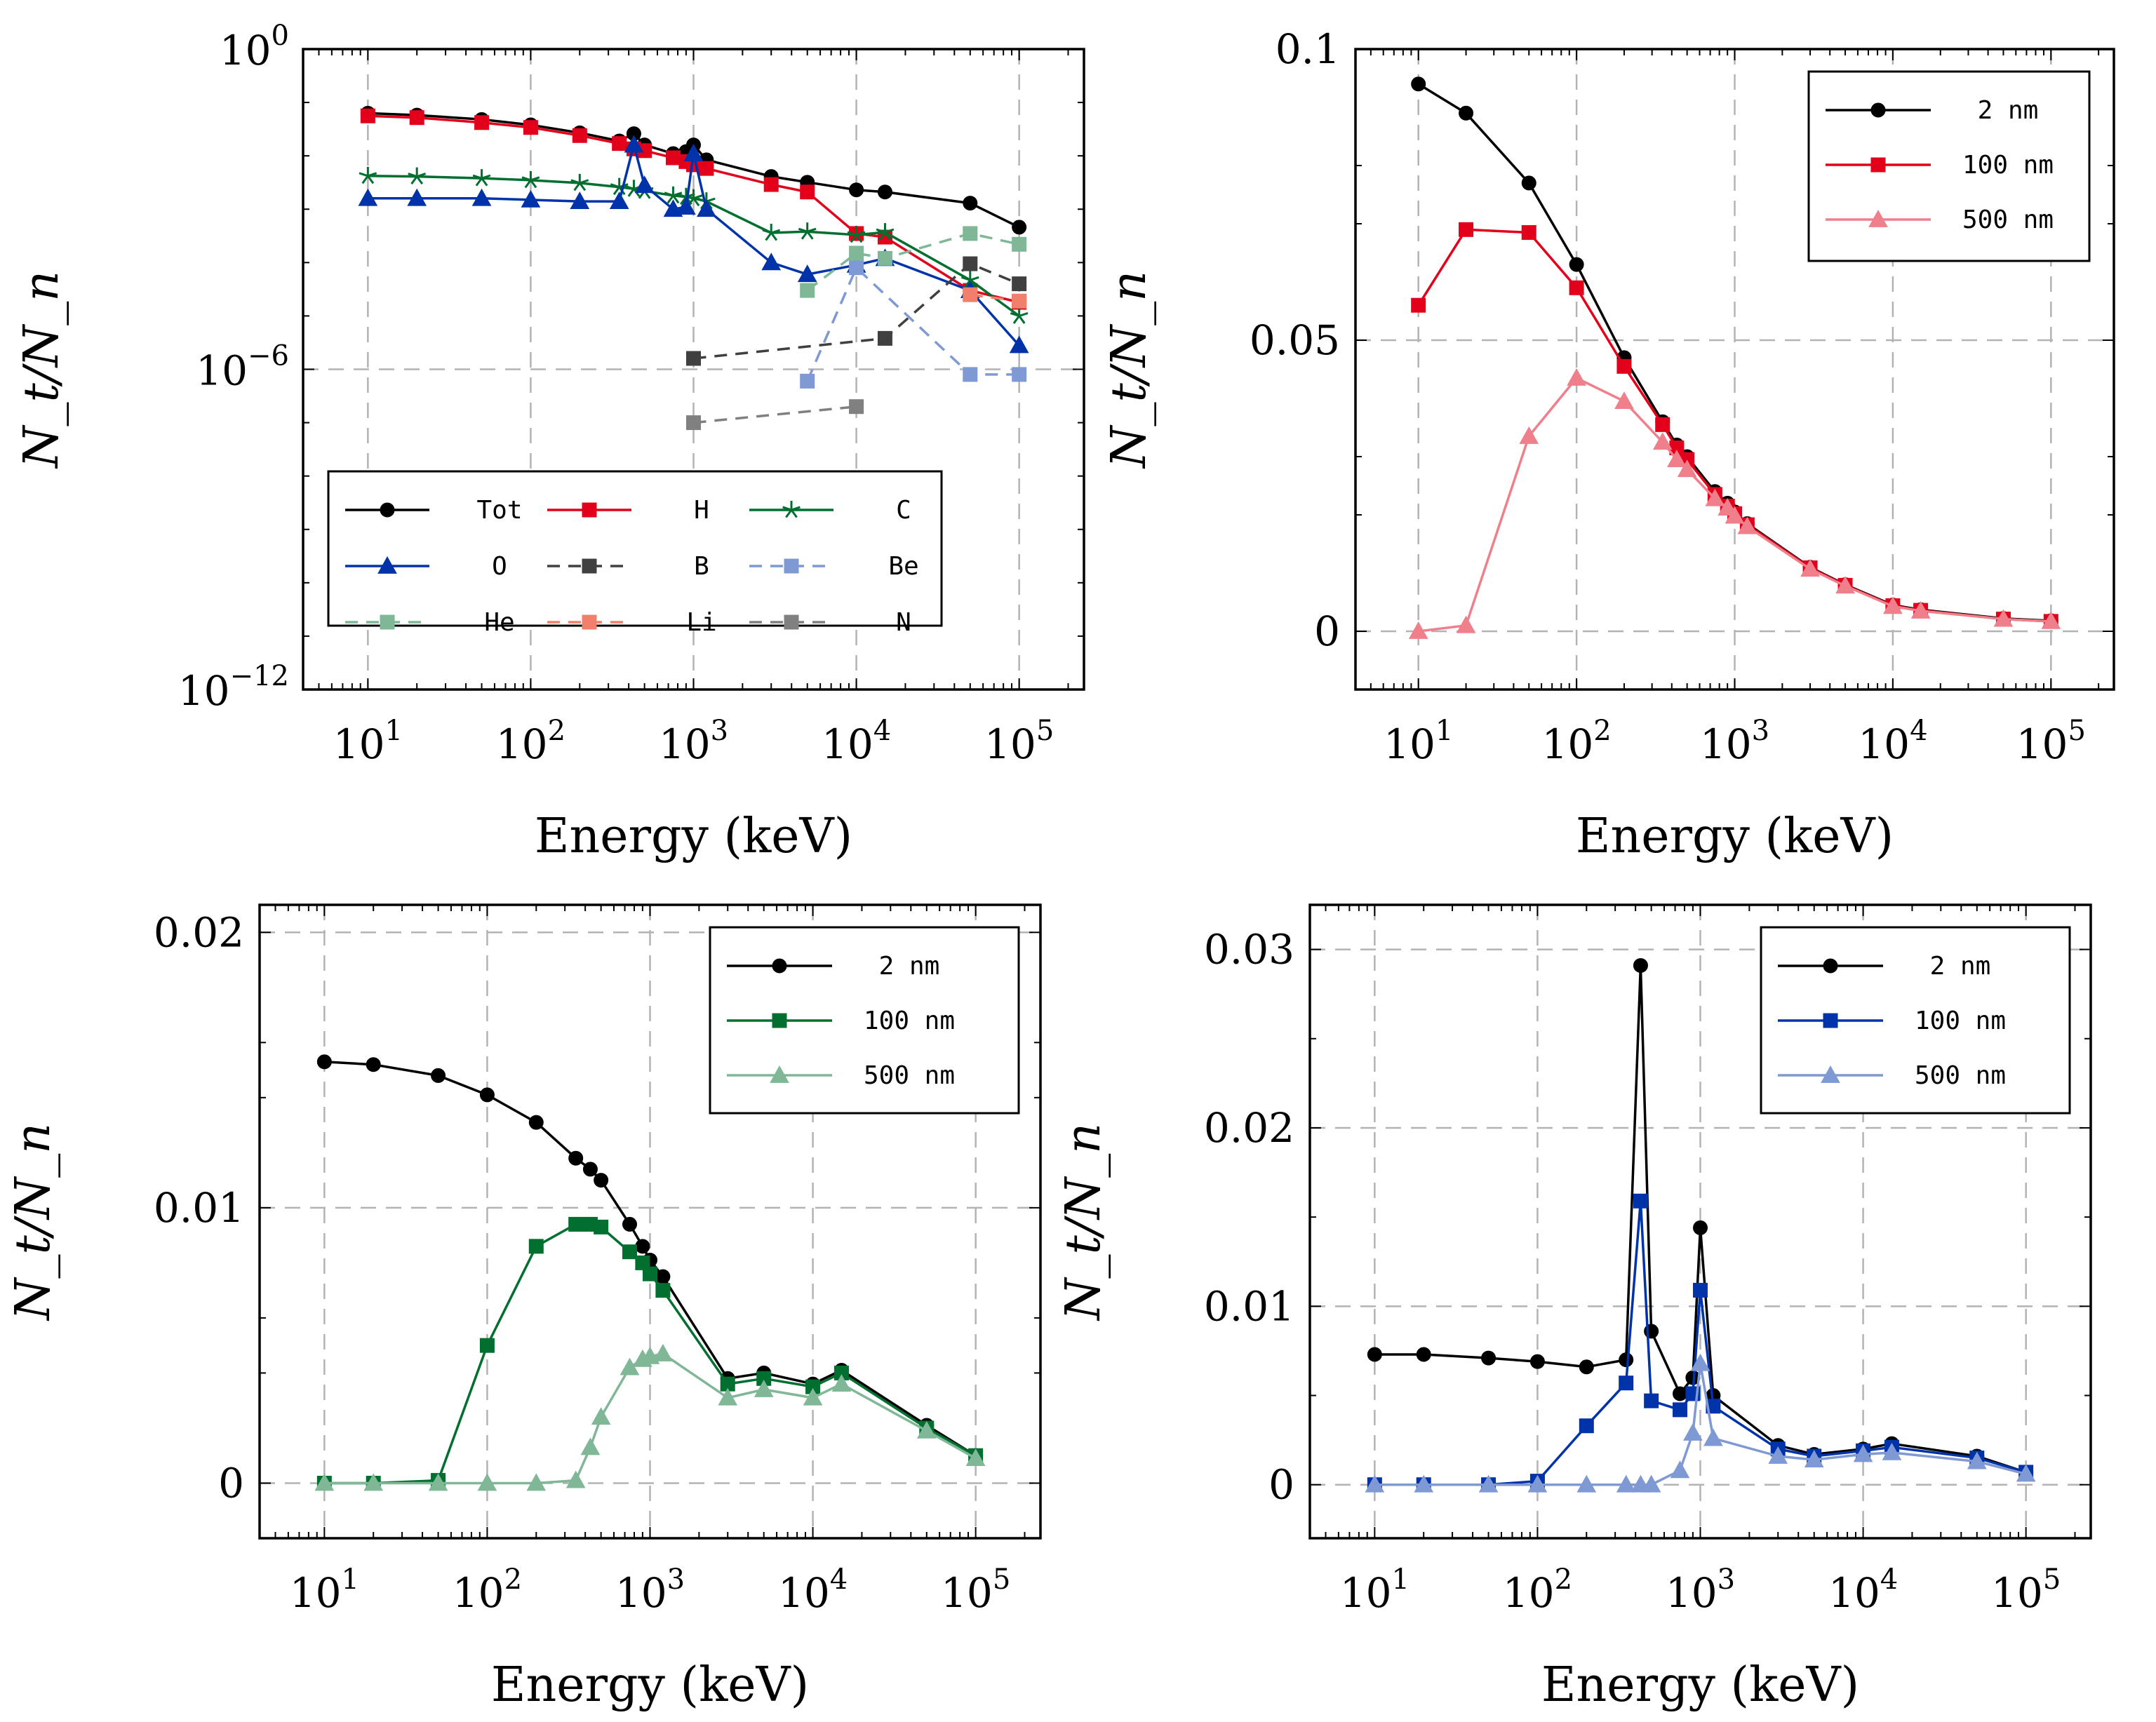 Image resolution: width=2156 pixels, height=1722 pixels. What do you see at coordinates (499, 566) in the screenshot?
I see `legend-label: O` at bounding box center [499, 566].